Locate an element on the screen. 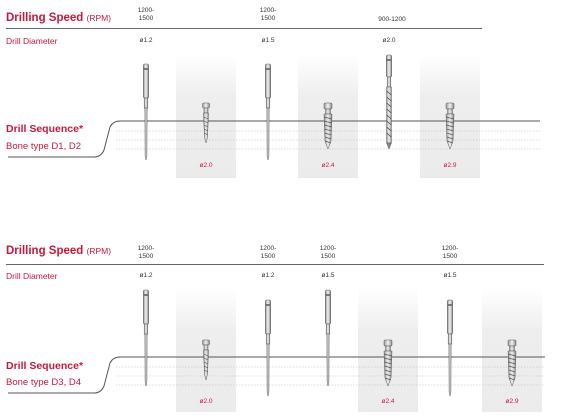  rpm-value: 900-1200 is located at coordinates (392, 19).